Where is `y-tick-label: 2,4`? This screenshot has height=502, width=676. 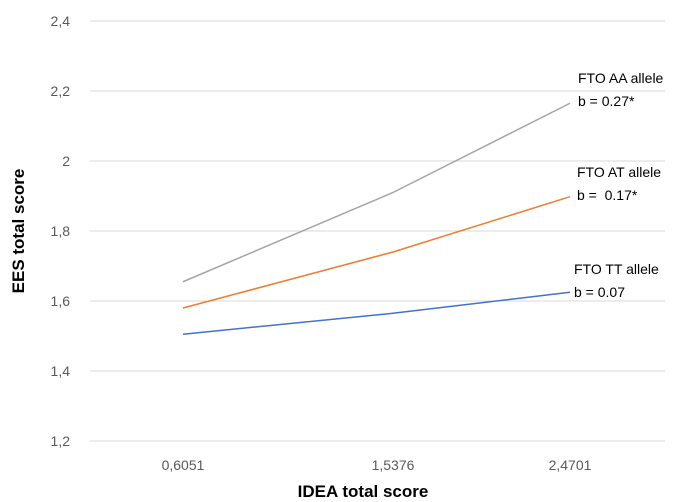
y-tick-label: 2,4 is located at coordinates (61, 21).